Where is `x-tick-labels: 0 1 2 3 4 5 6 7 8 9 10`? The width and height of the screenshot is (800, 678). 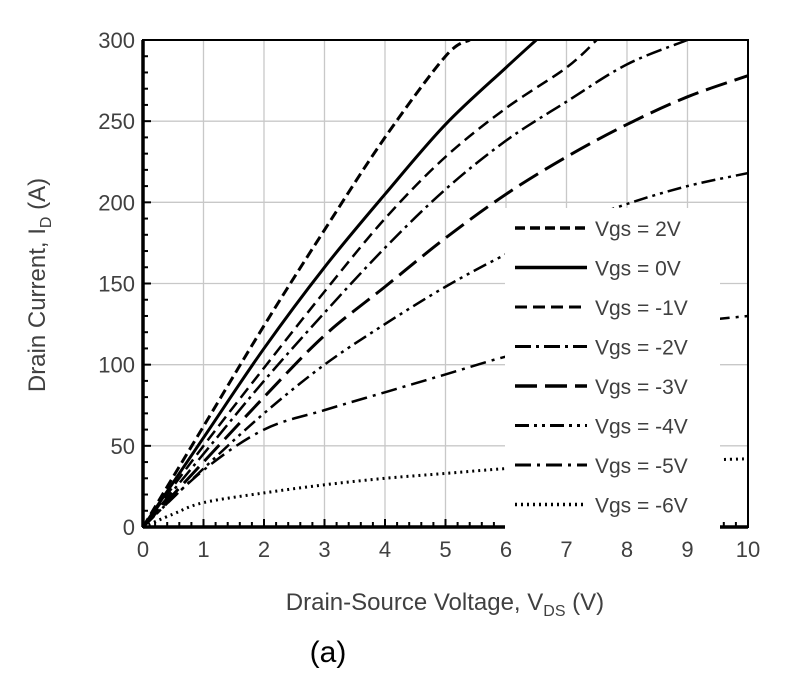
x-tick-labels: 0 1 2 3 4 5 6 7 8 9 10 is located at coordinates (448, 549).